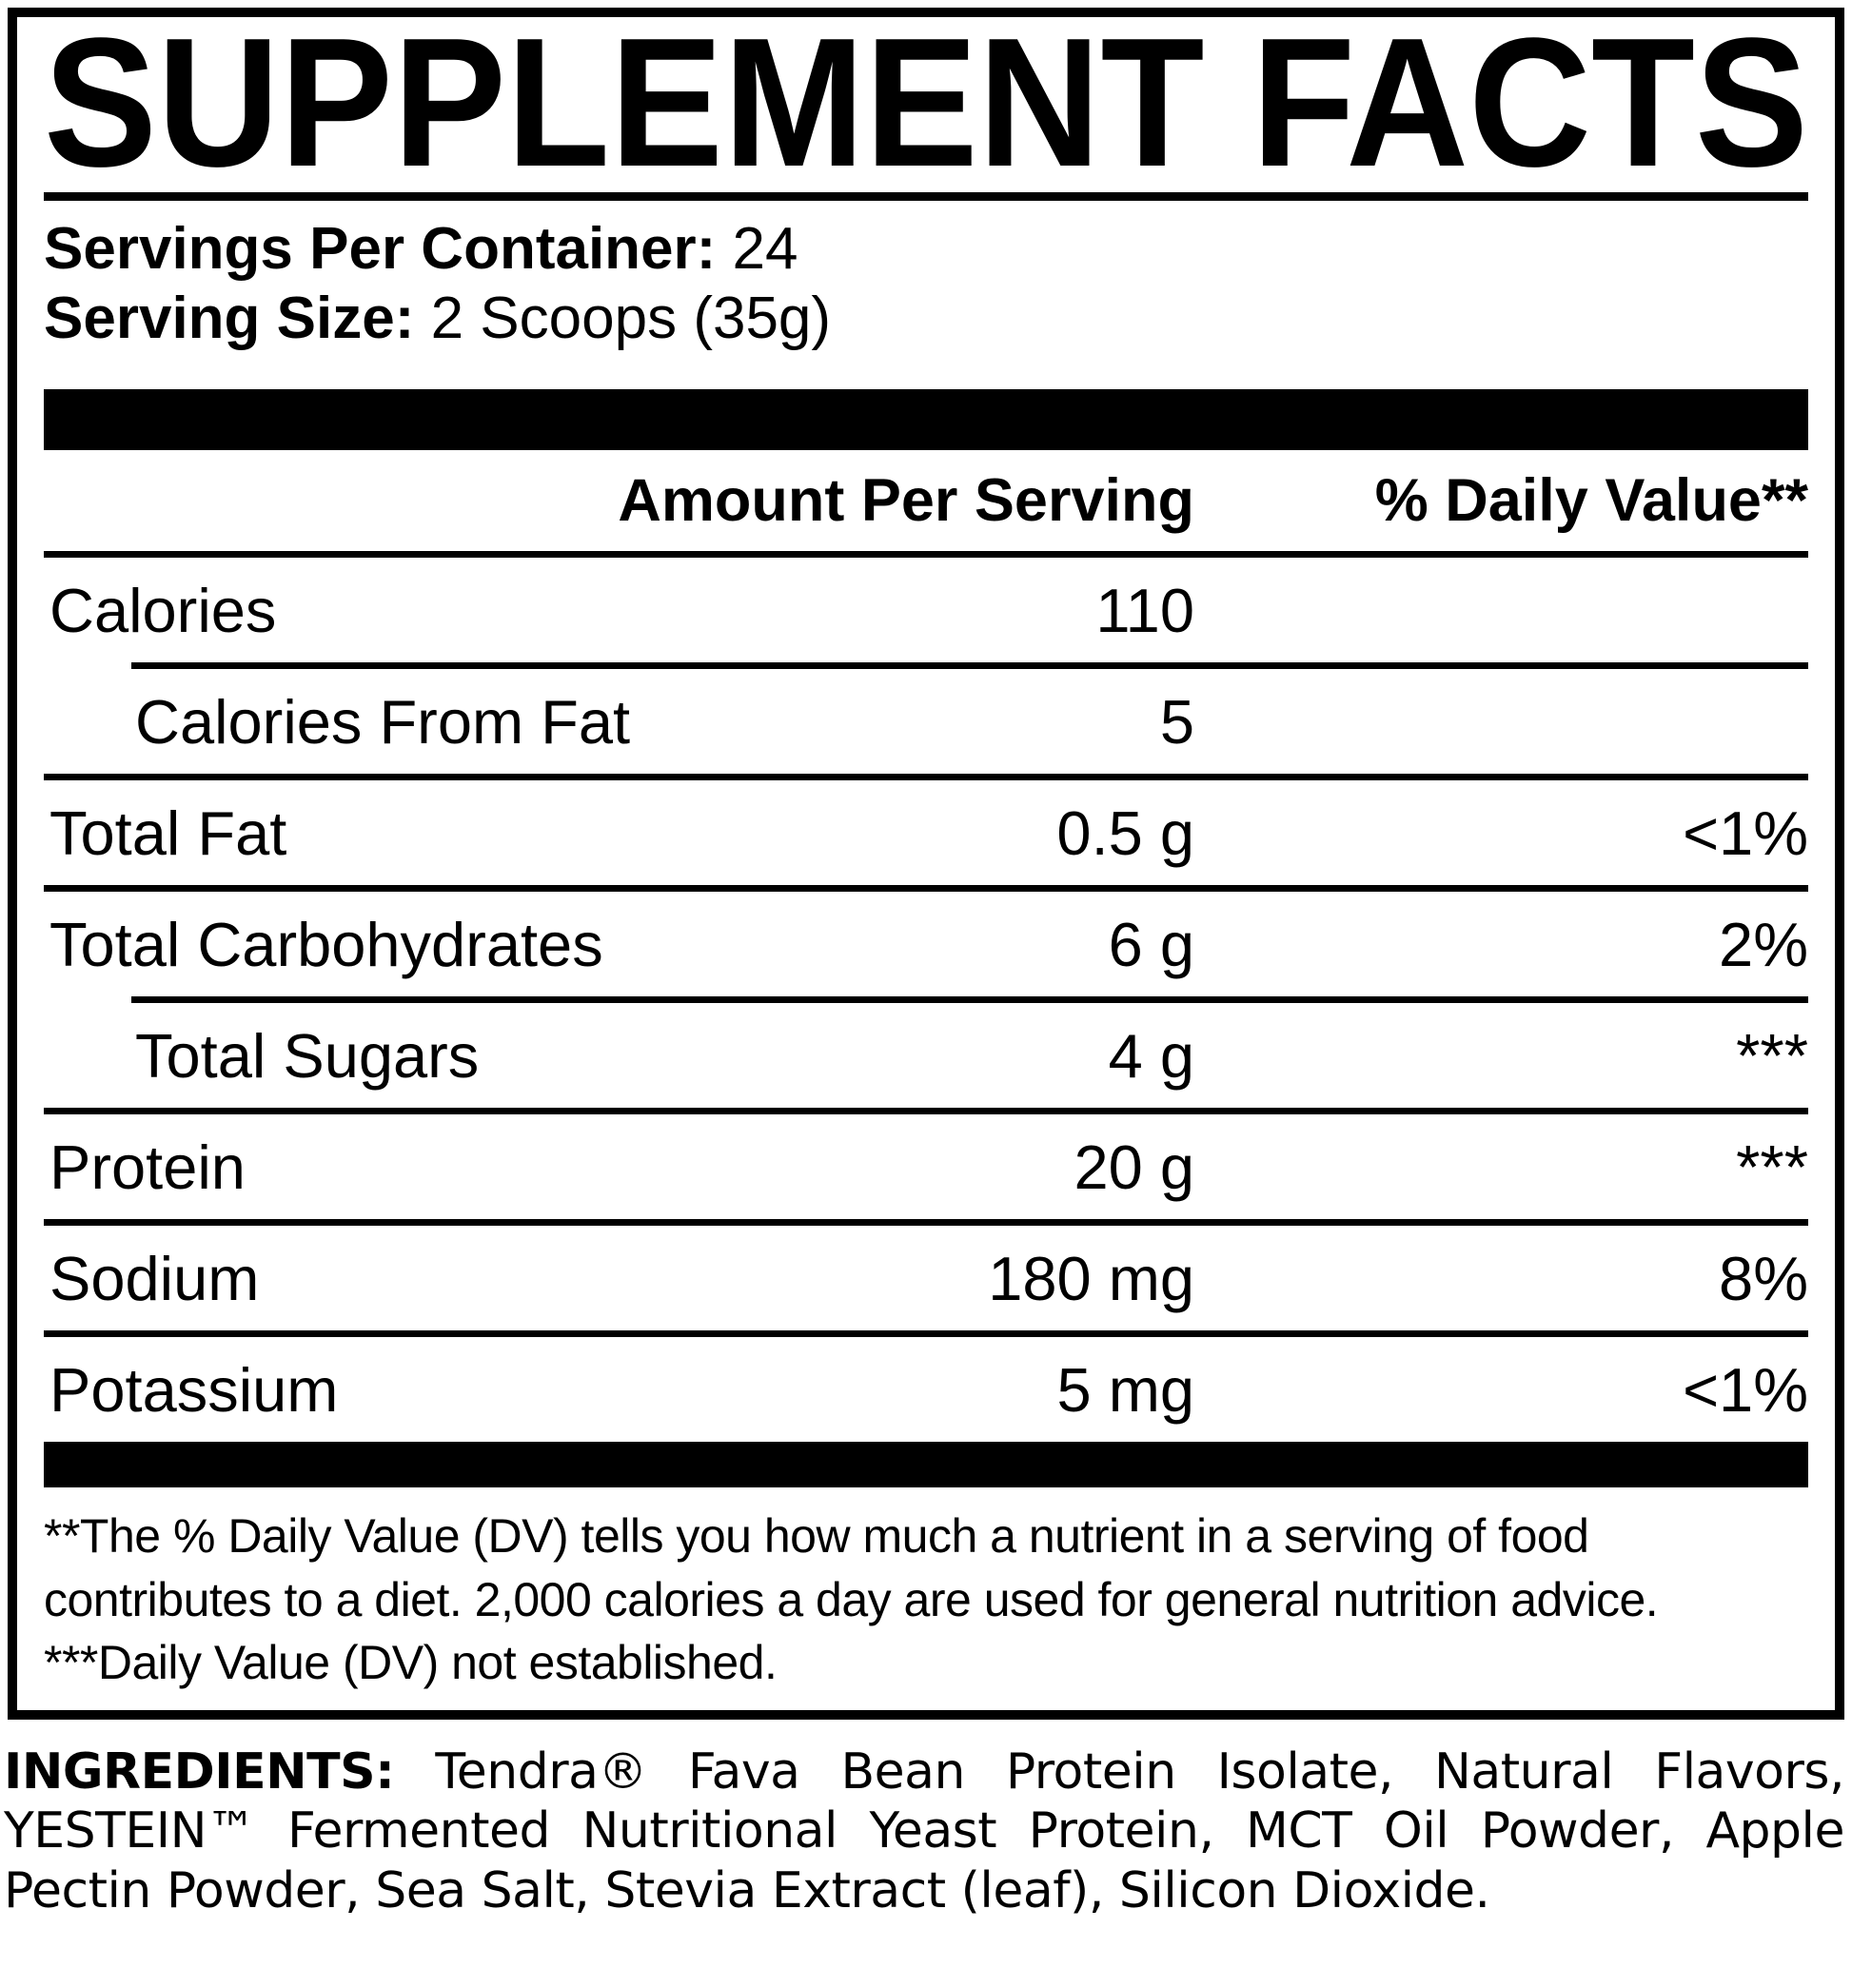 This screenshot has width=1852, height=1988. Describe the element at coordinates (163, 610) in the screenshot. I see `nutrient-name: Calories` at that location.